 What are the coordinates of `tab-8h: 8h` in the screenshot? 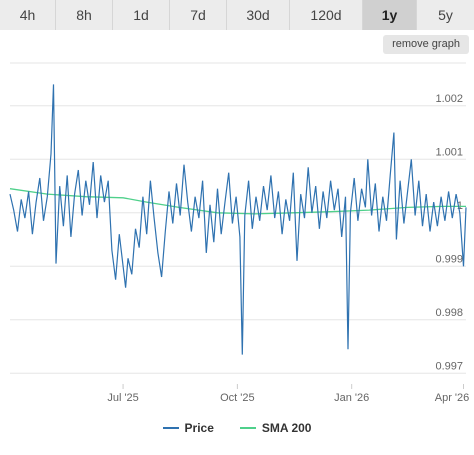 It's located at (84, 15).